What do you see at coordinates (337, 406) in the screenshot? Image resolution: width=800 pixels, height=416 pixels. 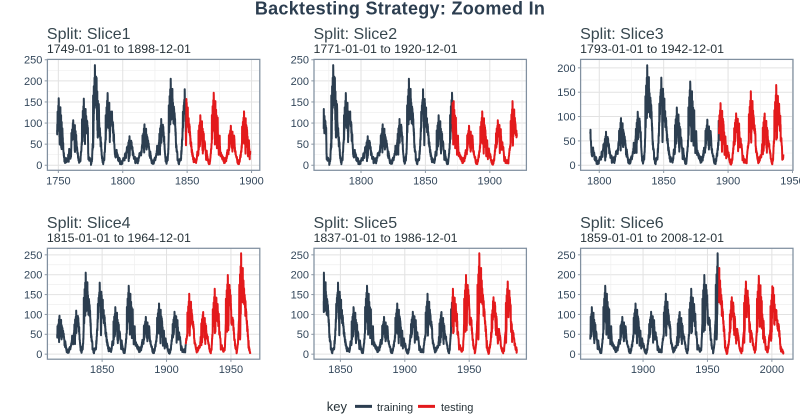 I see `svg-text: key` at bounding box center [337, 406].